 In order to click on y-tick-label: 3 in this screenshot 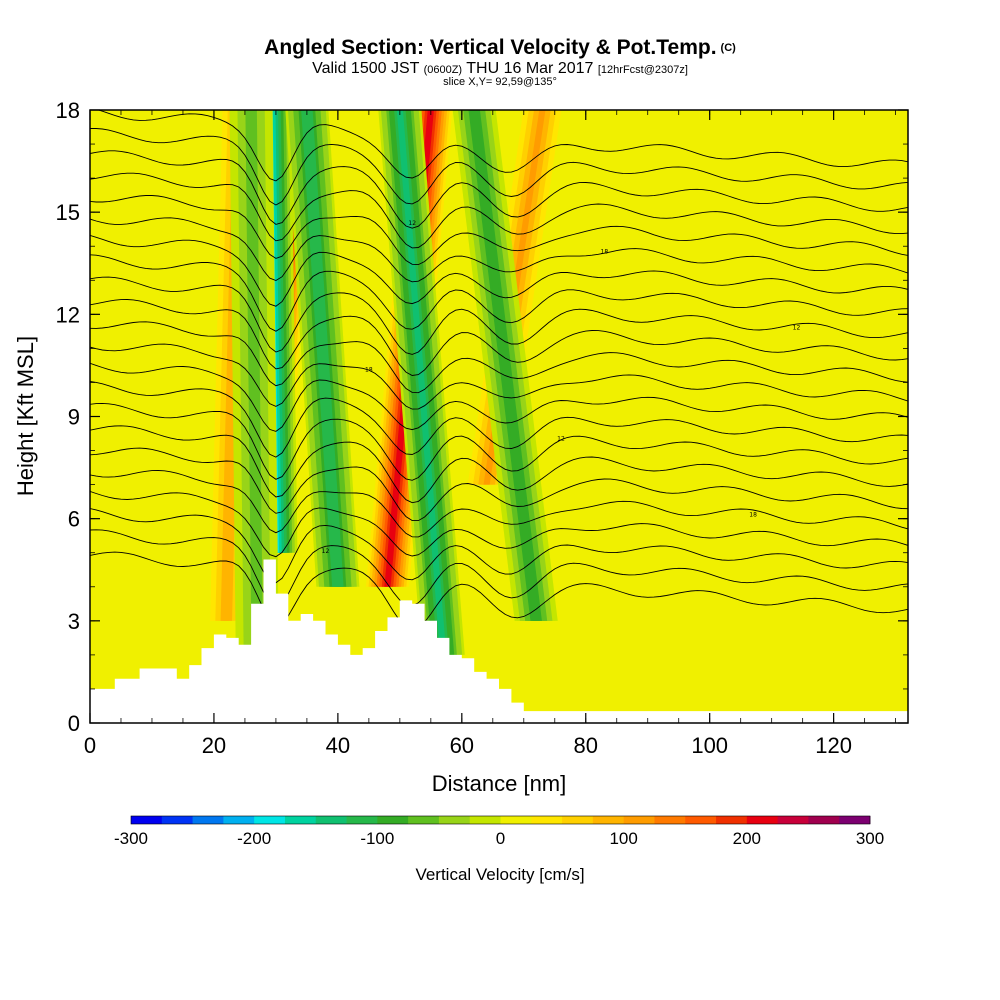, I will do `click(74, 621)`.